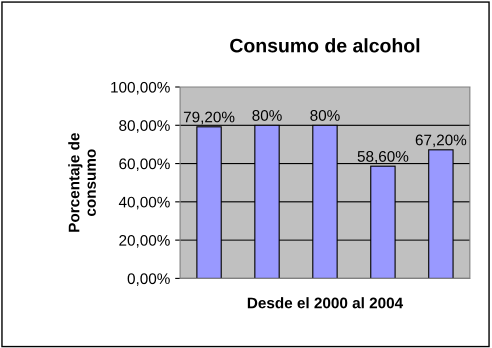  What do you see at coordinates (209, 118) in the screenshot?
I see `data-label: 79,20%` at bounding box center [209, 118].